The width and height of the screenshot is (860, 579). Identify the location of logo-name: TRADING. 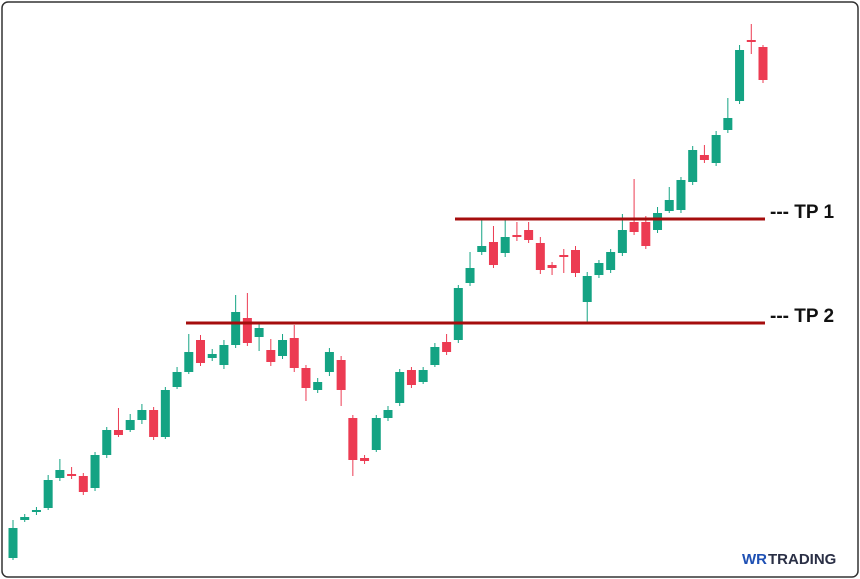
(802, 559).